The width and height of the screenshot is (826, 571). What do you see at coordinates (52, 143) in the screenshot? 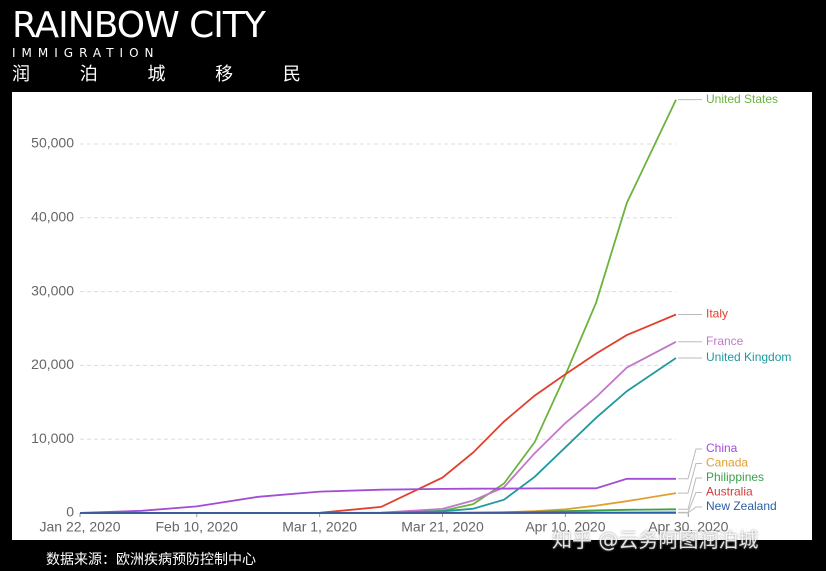
I see `y-tick-label: 50,000` at bounding box center [52, 143].